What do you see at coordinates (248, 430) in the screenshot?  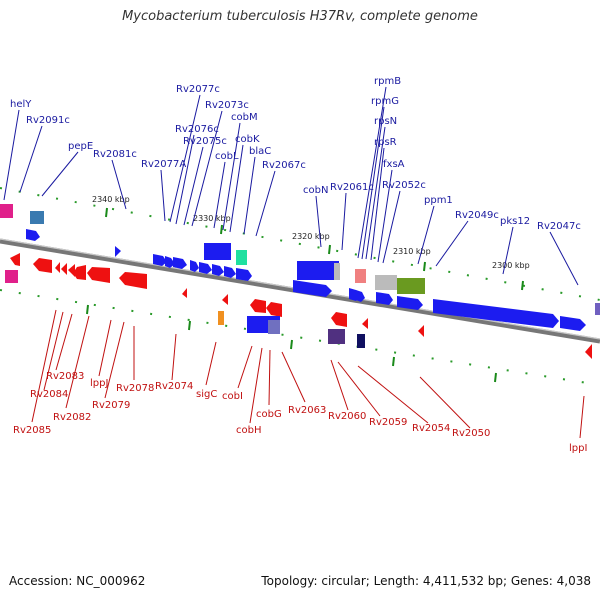 I see `gene-label: cobH` at bounding box center [248, 430].